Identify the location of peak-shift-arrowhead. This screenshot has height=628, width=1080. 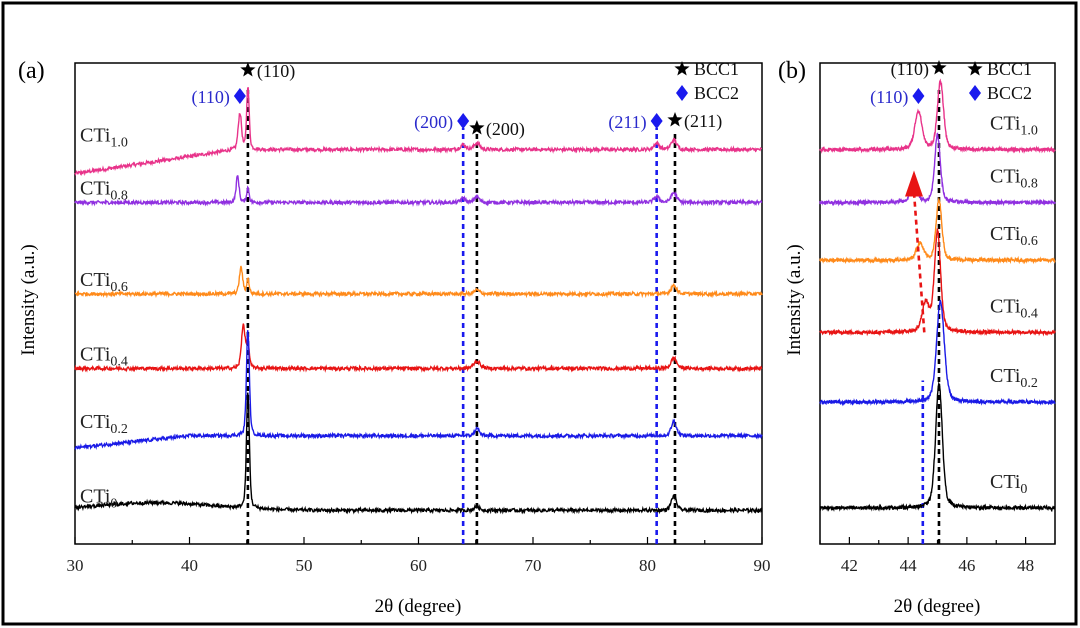
(914, 183).